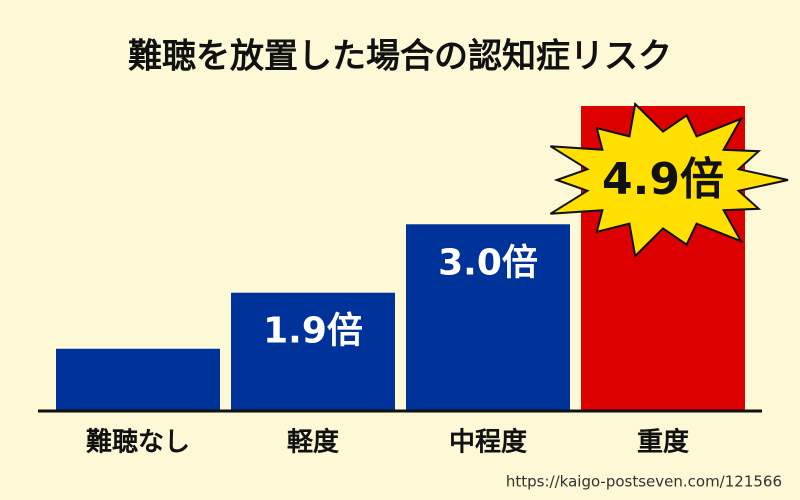 The image size is (800, 500). I want to click on x-tick-label: 難聴なし, so click(138, 443).